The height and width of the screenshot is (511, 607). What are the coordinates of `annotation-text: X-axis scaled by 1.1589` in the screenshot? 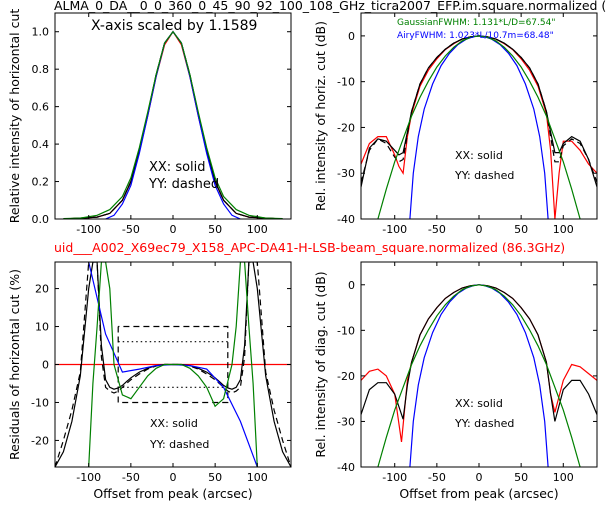 It's located at (174, 26).